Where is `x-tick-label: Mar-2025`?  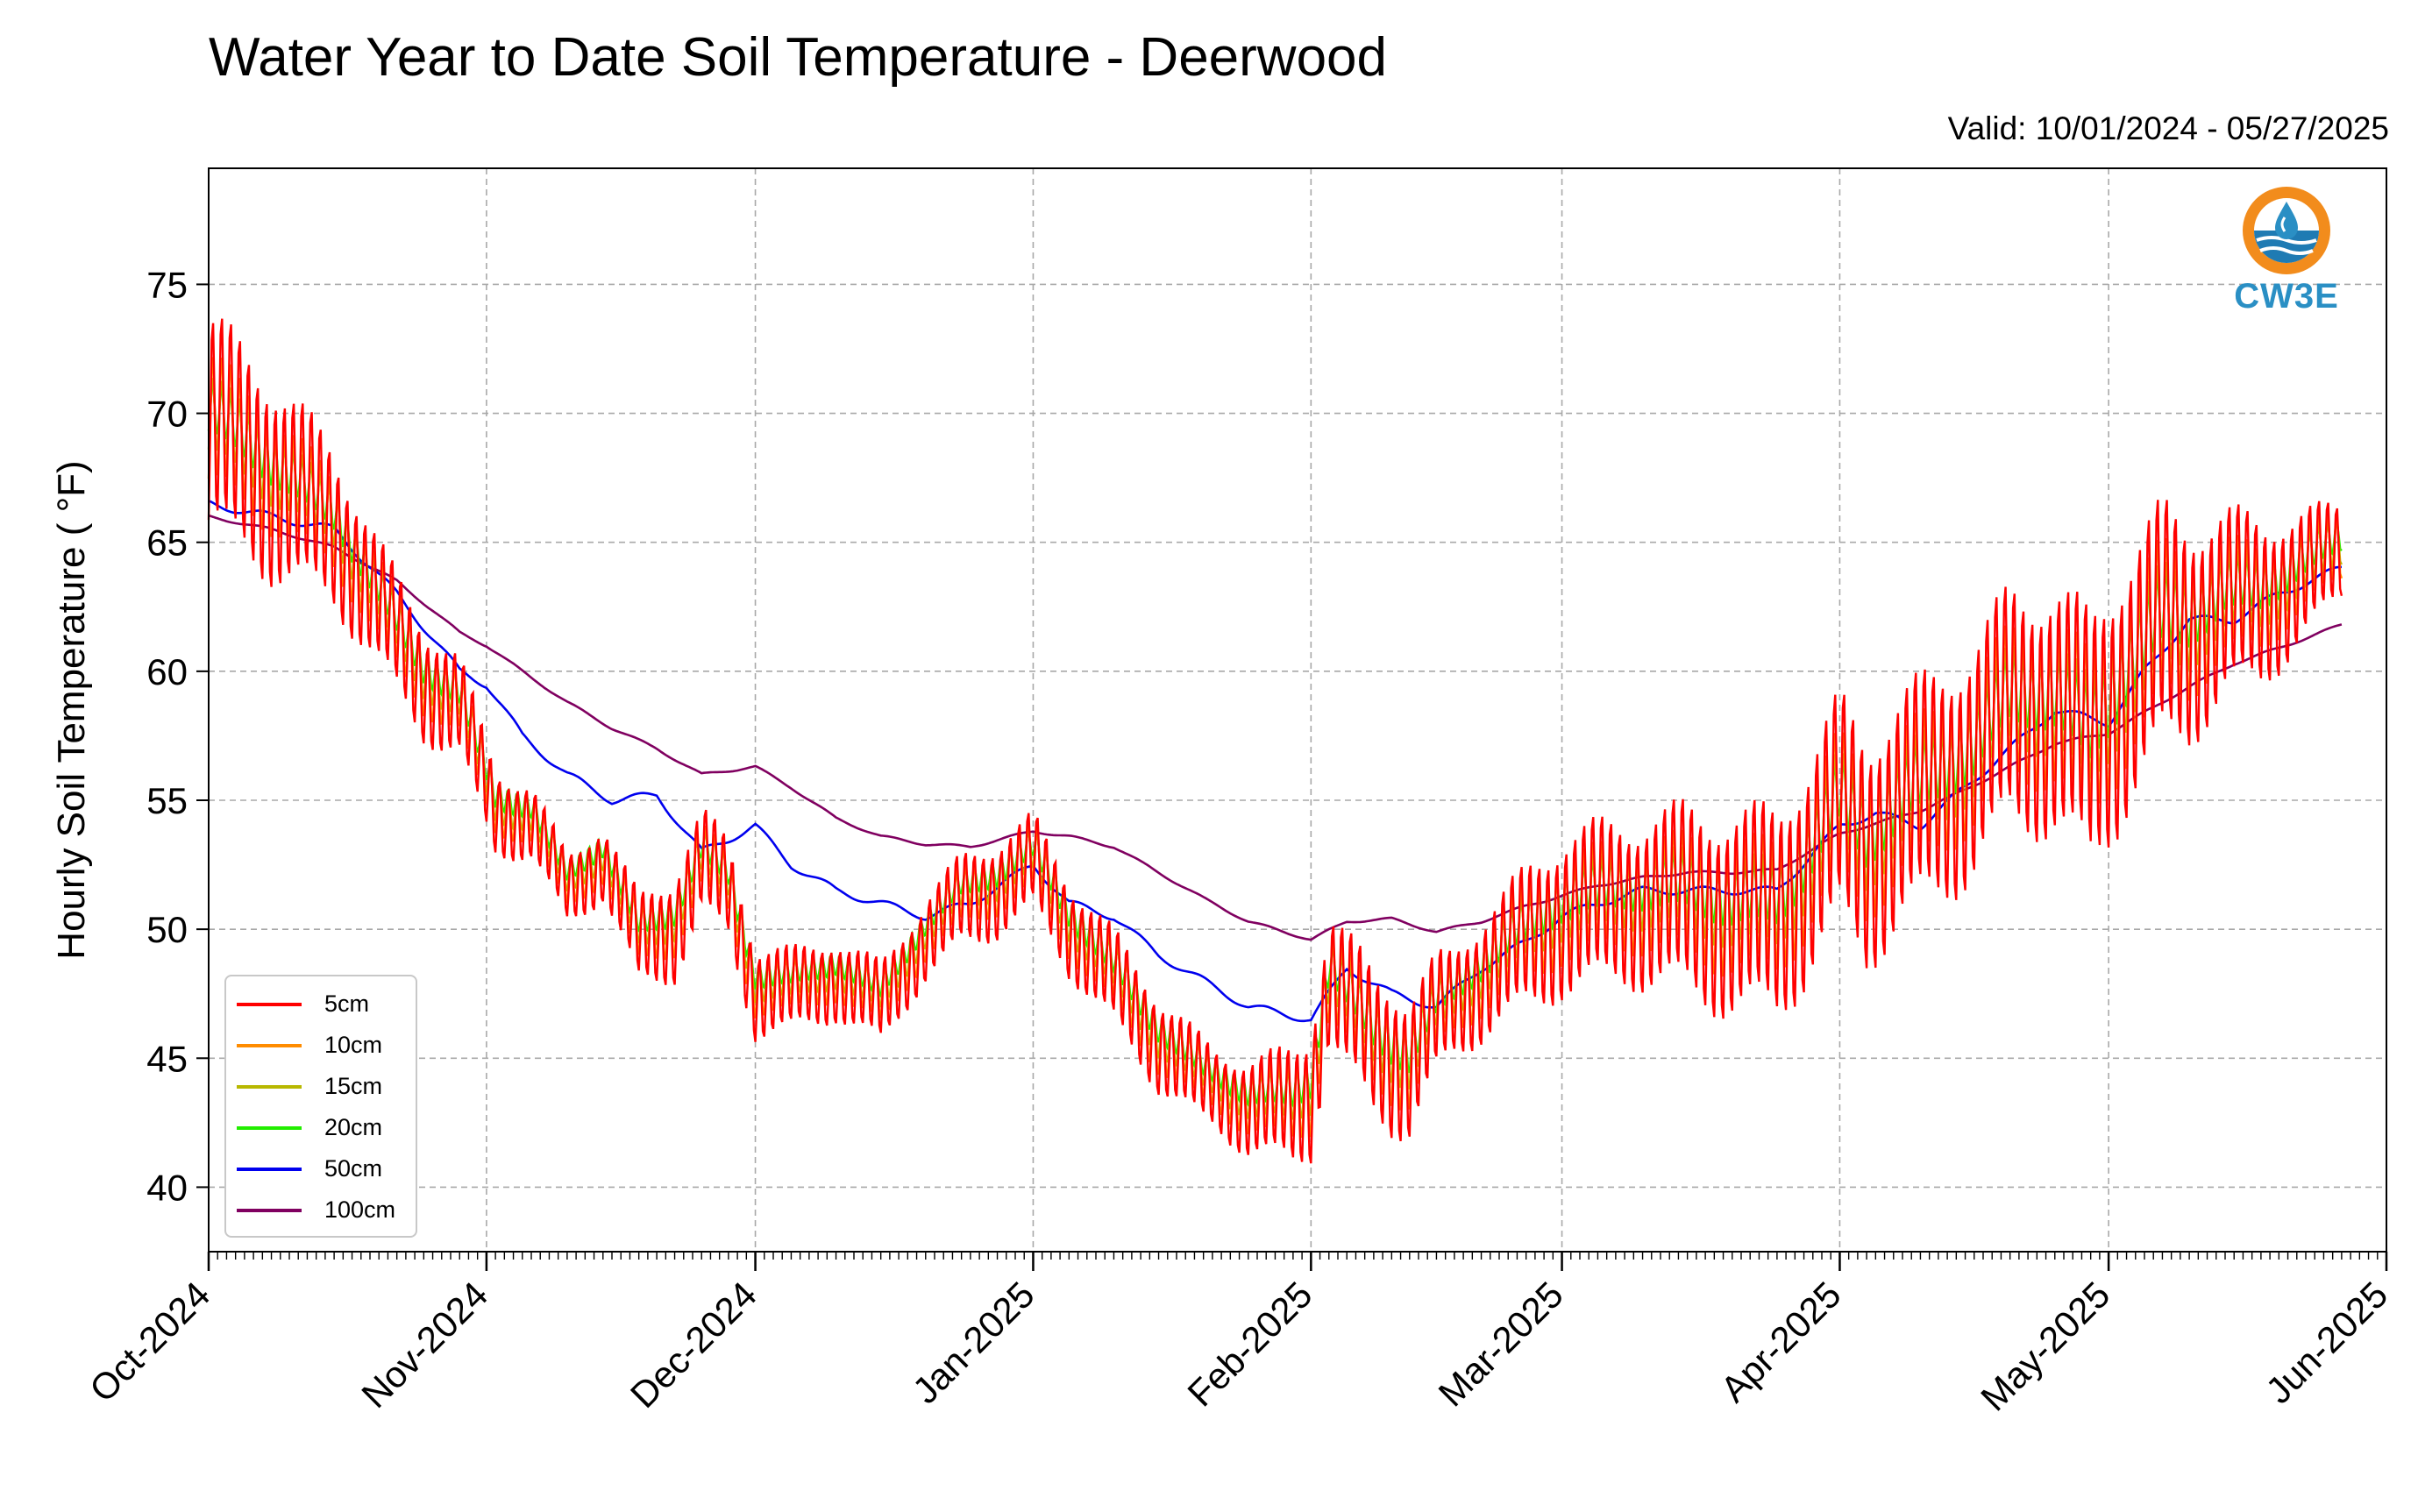 x-tick-label: Mar-2025 is located at coordinates (1501, 1344).